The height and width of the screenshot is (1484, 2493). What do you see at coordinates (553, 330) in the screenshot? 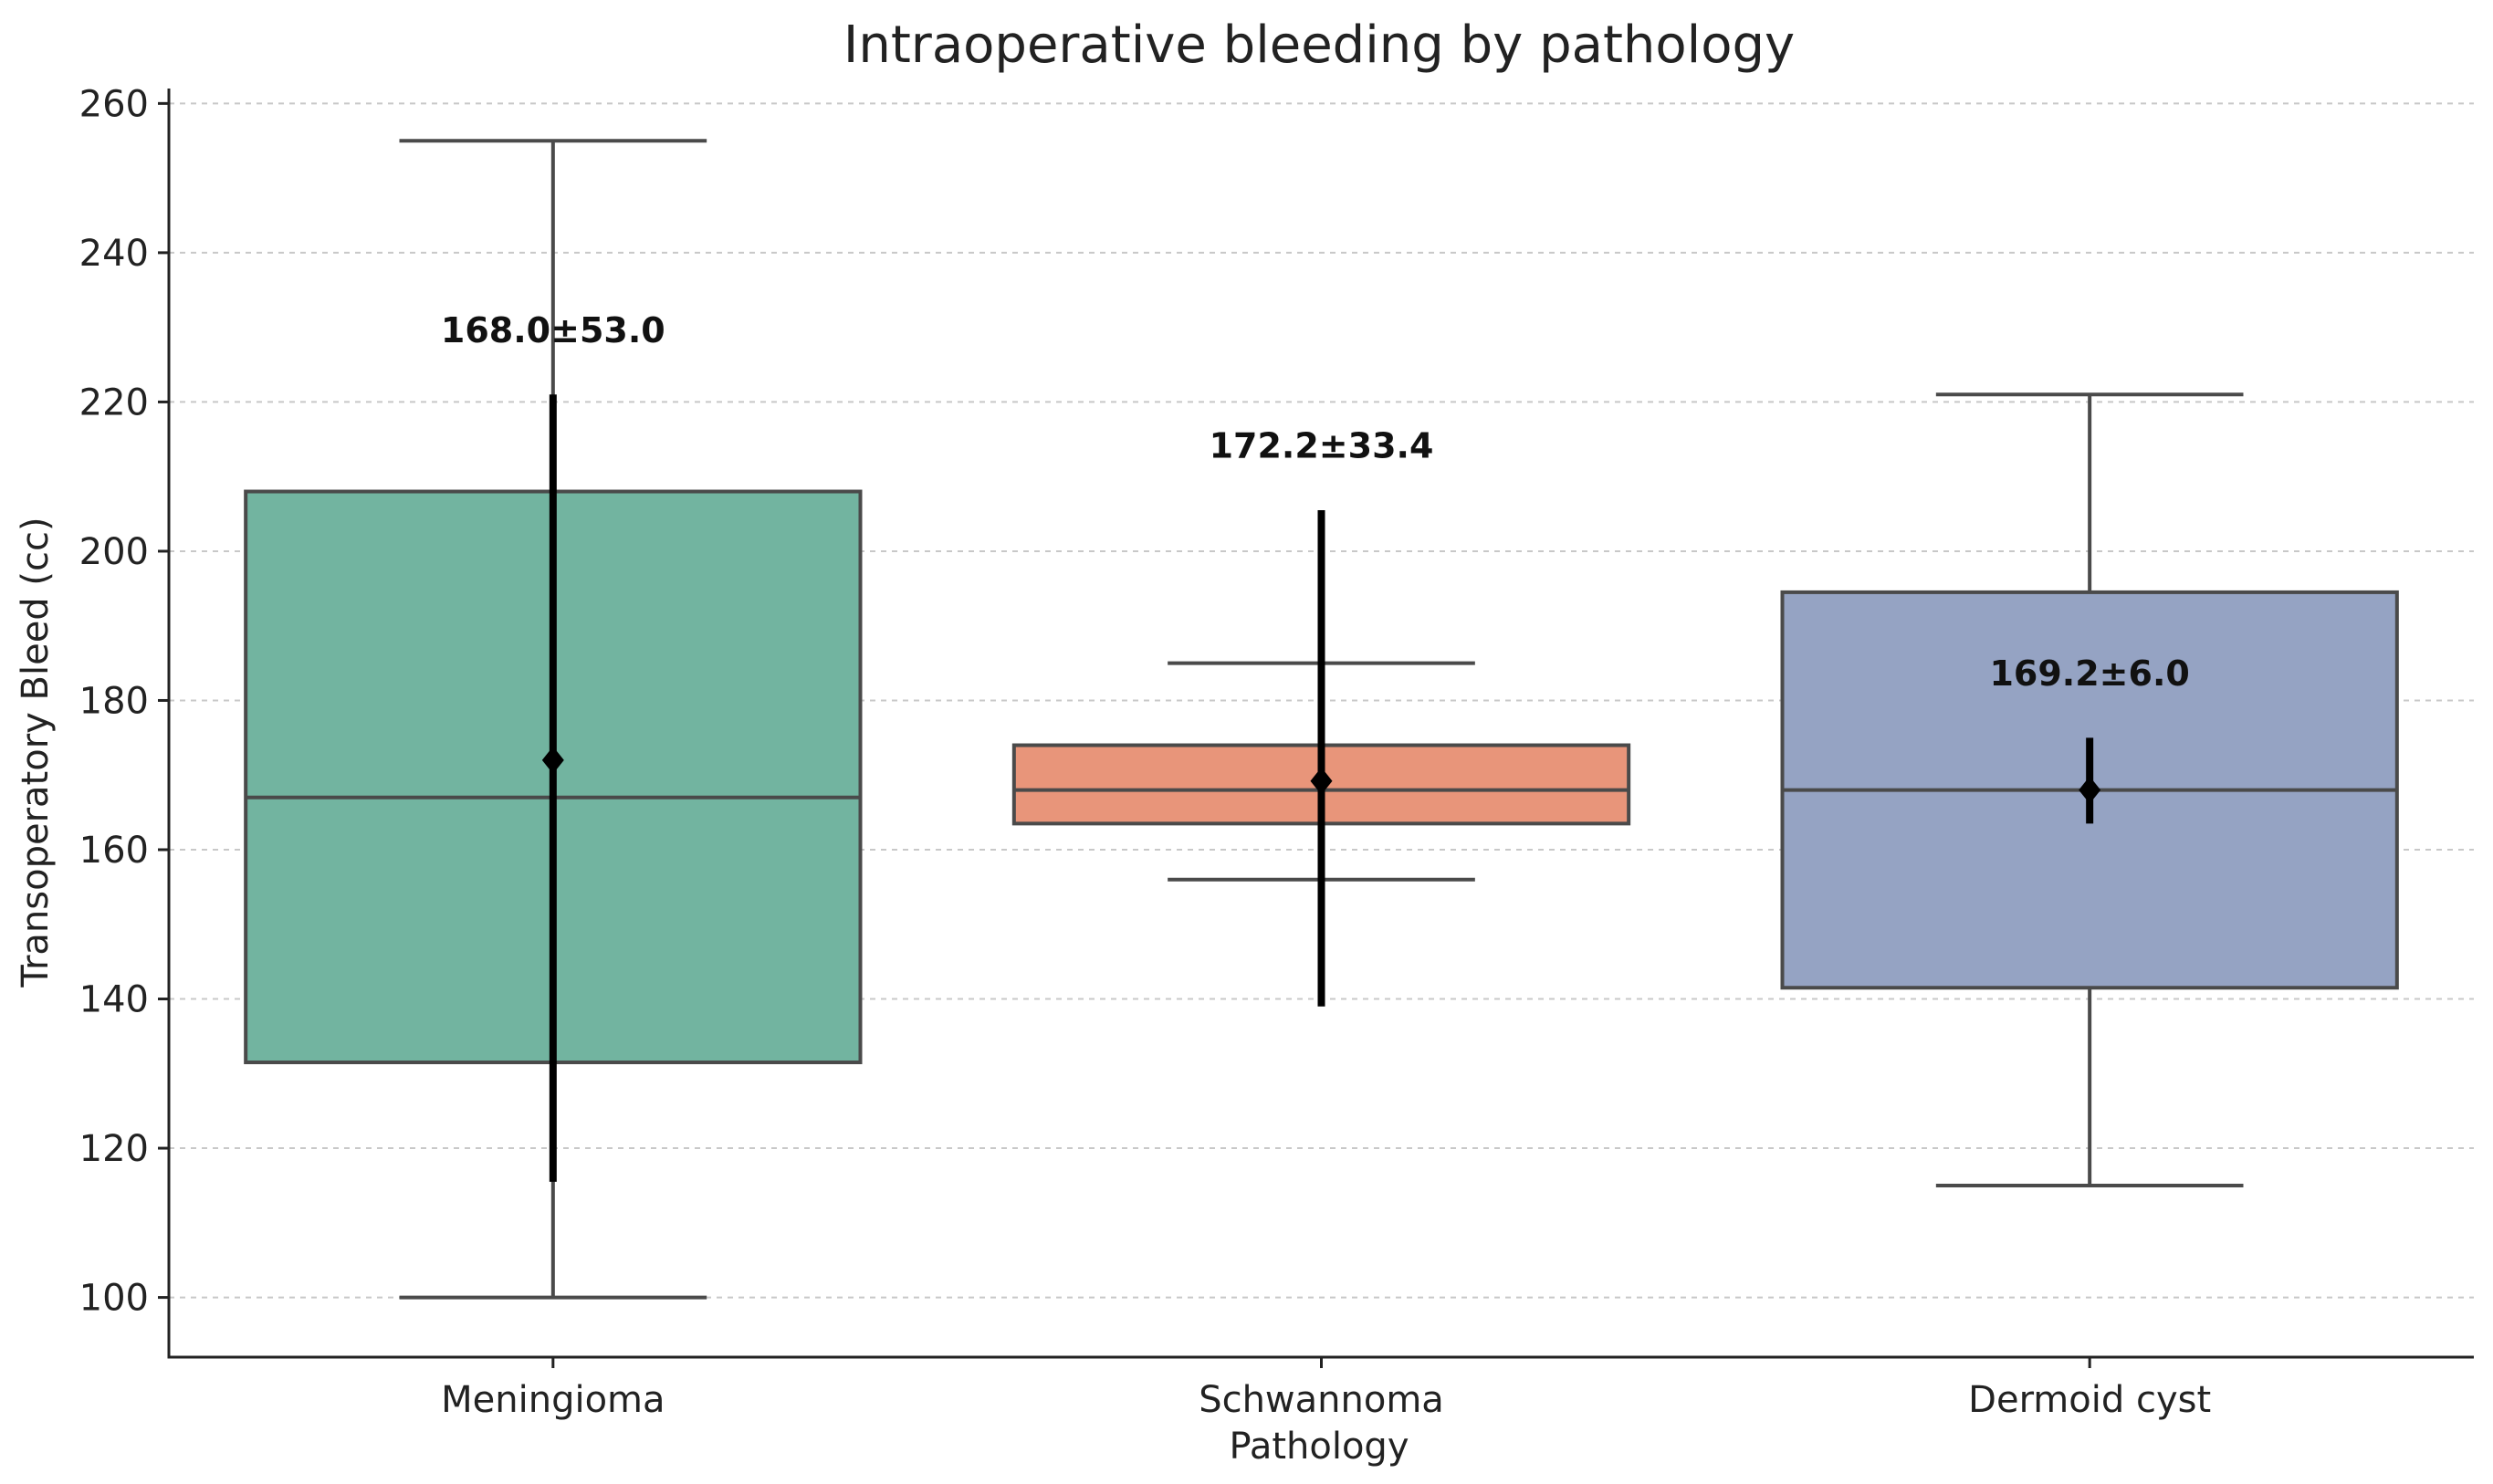
I see `mean-label-meningioma: 168.0±53.0` at bounding box center [553, 330].